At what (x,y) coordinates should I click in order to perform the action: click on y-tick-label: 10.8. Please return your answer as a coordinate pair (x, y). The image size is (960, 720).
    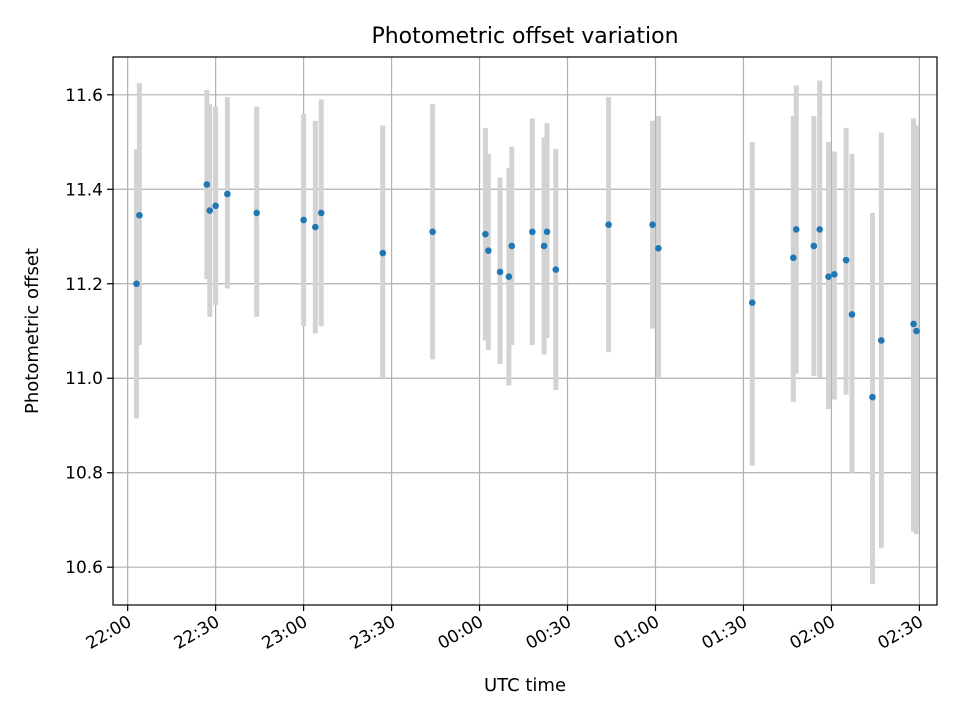
    Looking at the image, I should click on (84, 474).